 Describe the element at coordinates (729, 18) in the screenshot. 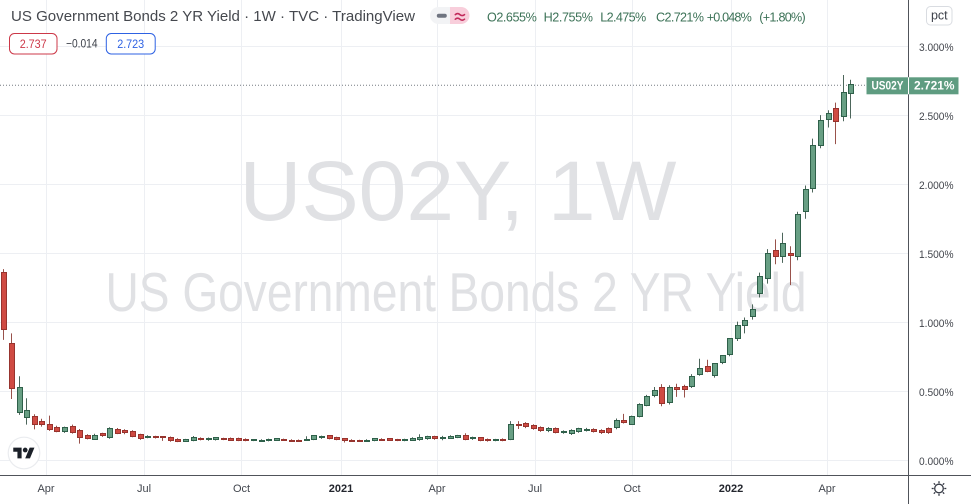

I see `svg-text: +0.048%` at that location.